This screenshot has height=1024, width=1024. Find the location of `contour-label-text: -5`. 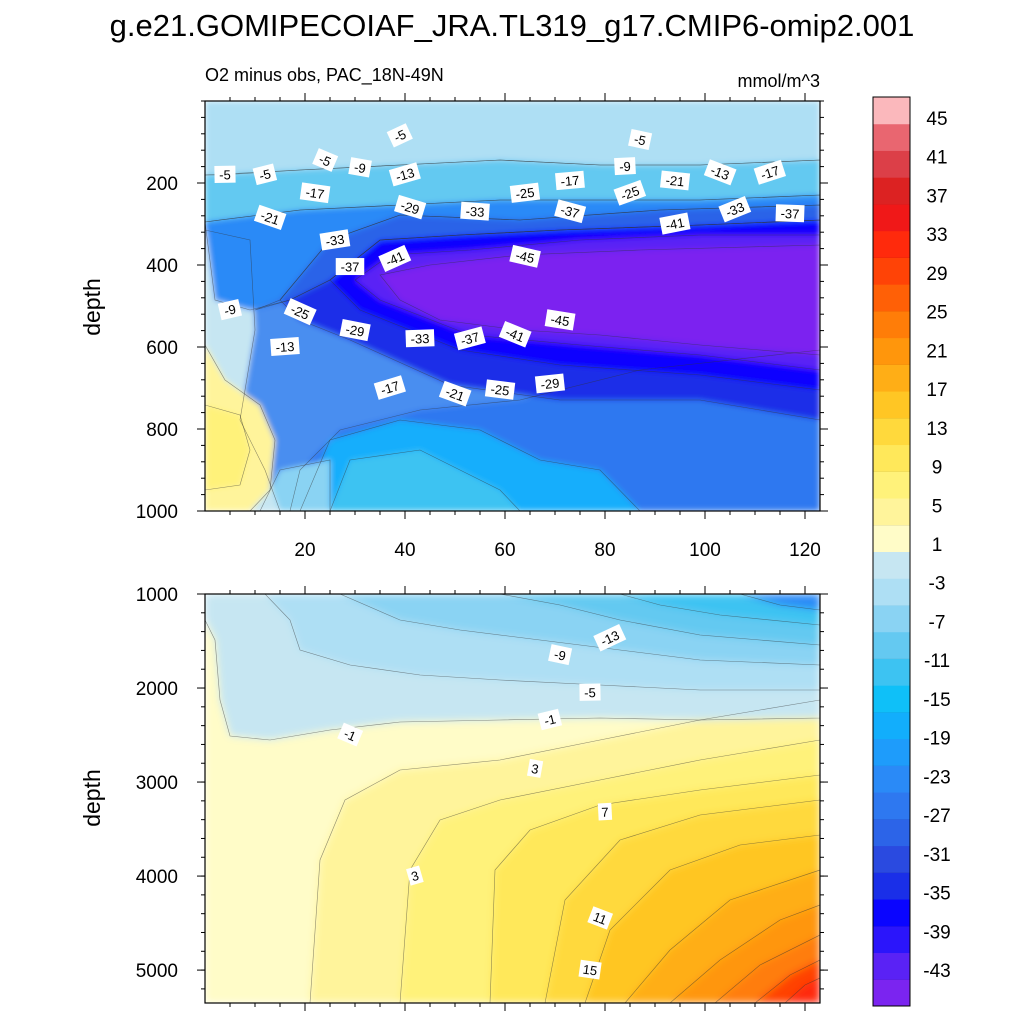

contour-label-text: -5 is located at coordinates (400, 136).